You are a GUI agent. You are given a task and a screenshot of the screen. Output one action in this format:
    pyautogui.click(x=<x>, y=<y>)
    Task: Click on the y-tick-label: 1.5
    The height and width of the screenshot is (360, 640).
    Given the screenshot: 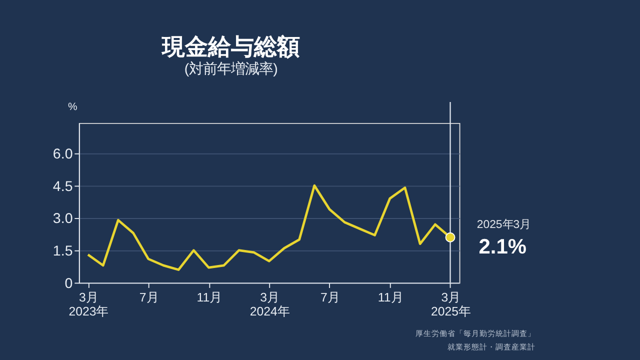 What is the action you would take?
    pyautogui.click(x=62, y=252)
    